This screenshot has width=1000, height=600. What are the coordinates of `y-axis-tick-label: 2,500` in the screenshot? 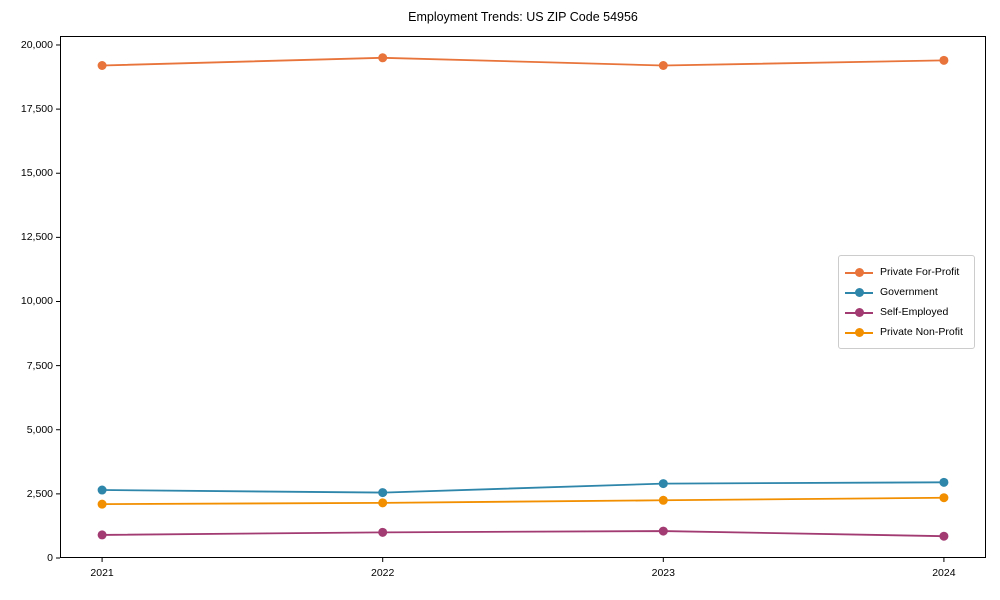 It's located at (39, 493).